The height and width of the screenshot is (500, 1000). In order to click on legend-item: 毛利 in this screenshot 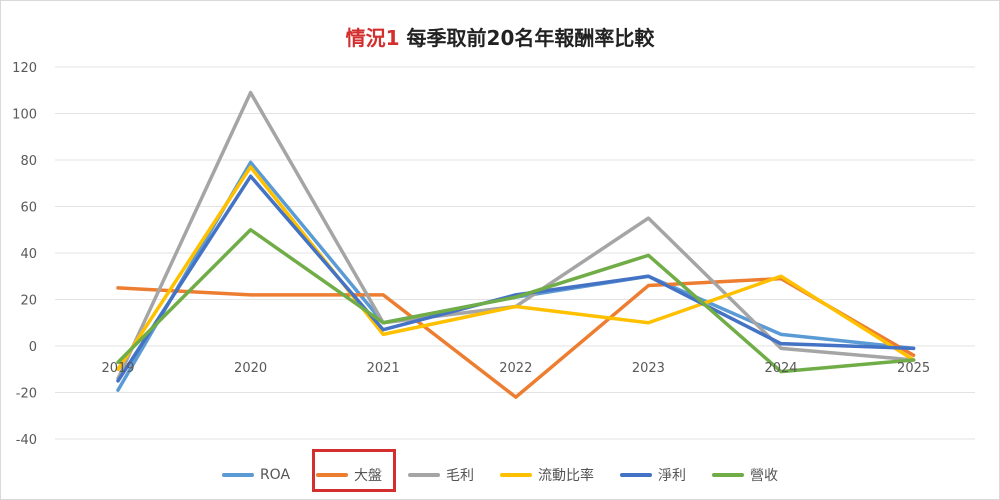, I will do `click(441, 475)`.